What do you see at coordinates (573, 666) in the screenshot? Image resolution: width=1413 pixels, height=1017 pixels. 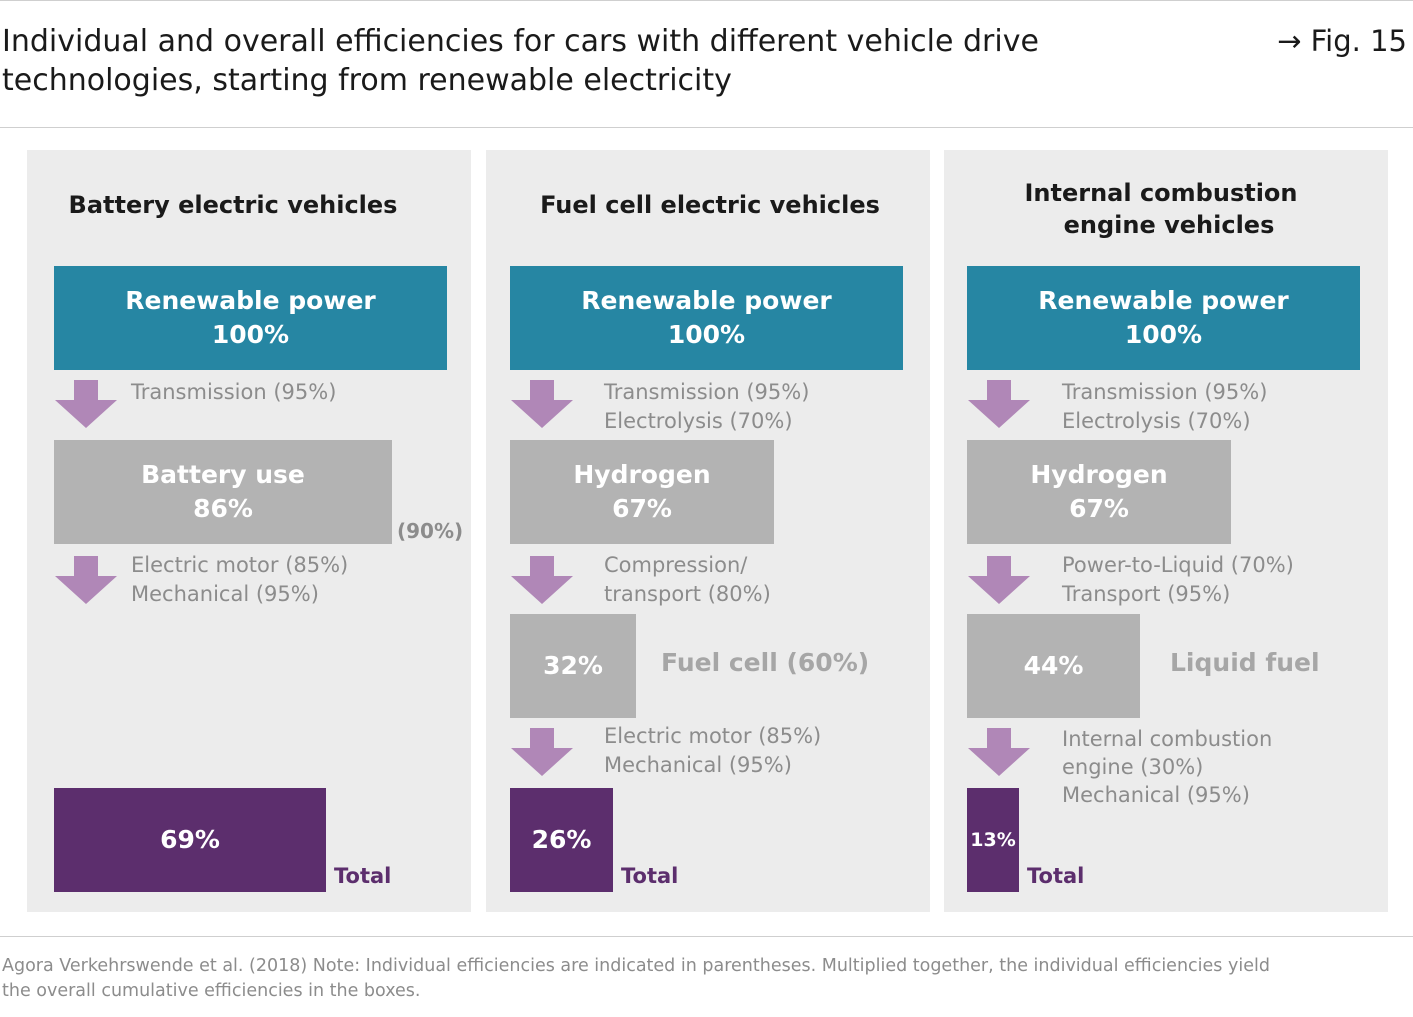 I see `fuel-cell-stage-box: 32%` at bounding box center [573, 666].